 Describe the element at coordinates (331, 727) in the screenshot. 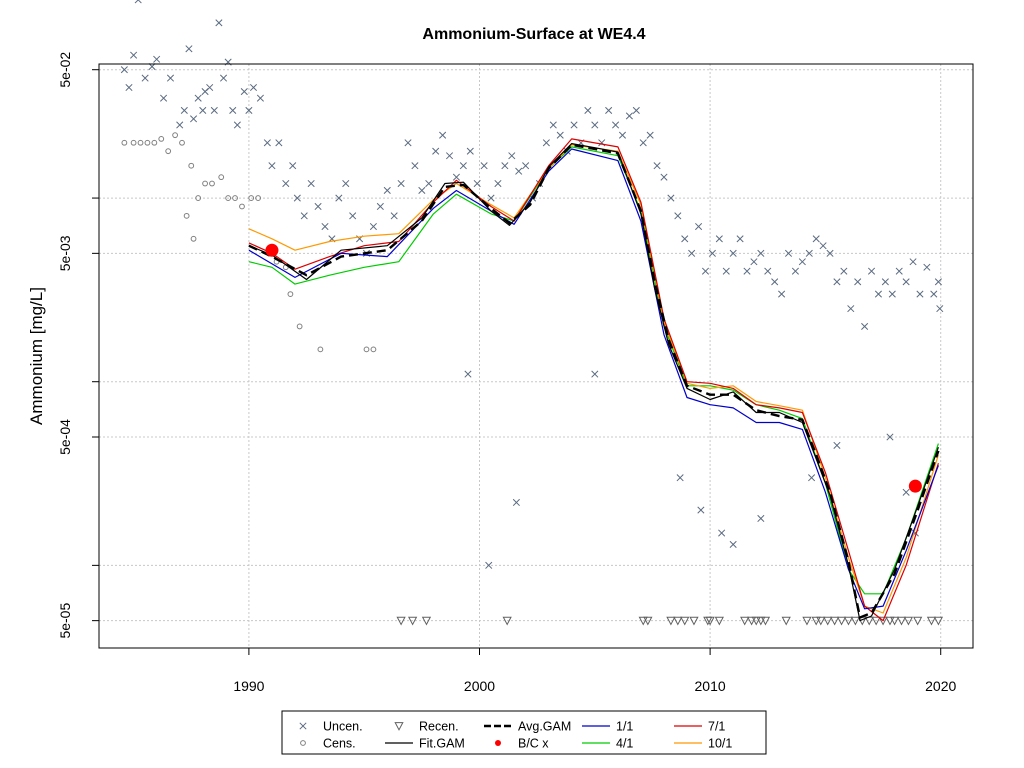

I see `legend-item: Uncen.` at that location.